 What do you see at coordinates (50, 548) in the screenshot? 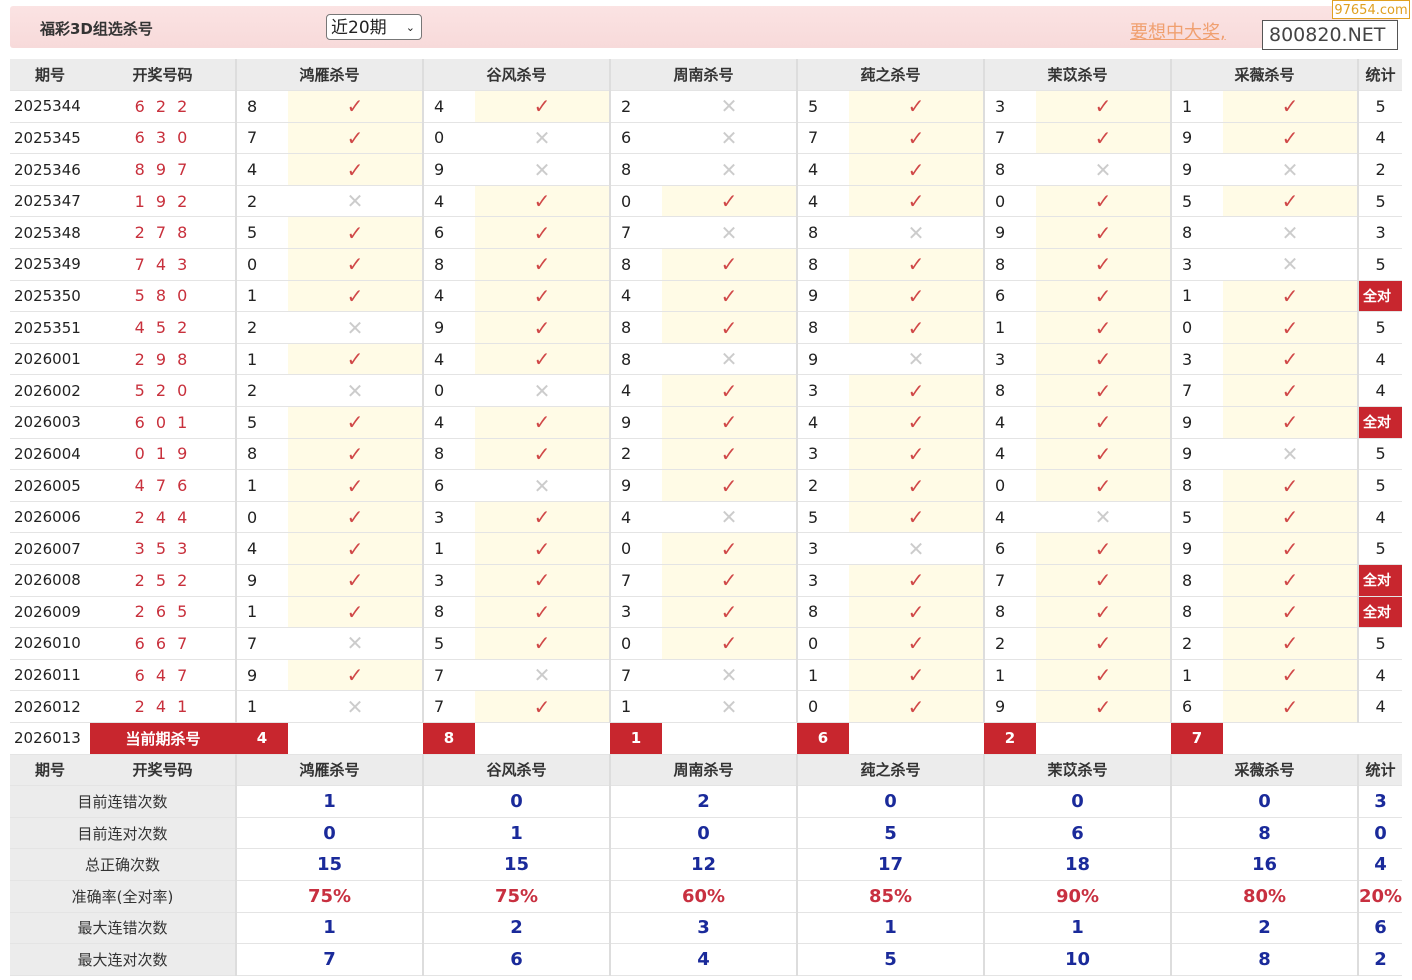
I see `issue-cell: 2026007` at bounding box center [50, 548].